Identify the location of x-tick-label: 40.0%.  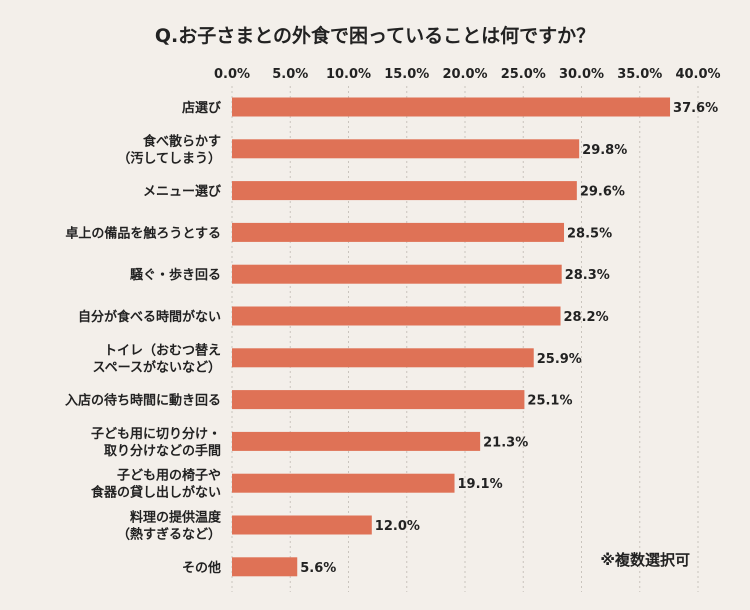
(697, 74).